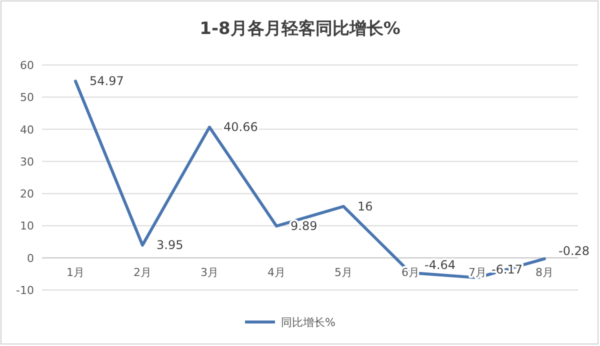  I want to click on y-tick-label: 0, so click(30, 258).